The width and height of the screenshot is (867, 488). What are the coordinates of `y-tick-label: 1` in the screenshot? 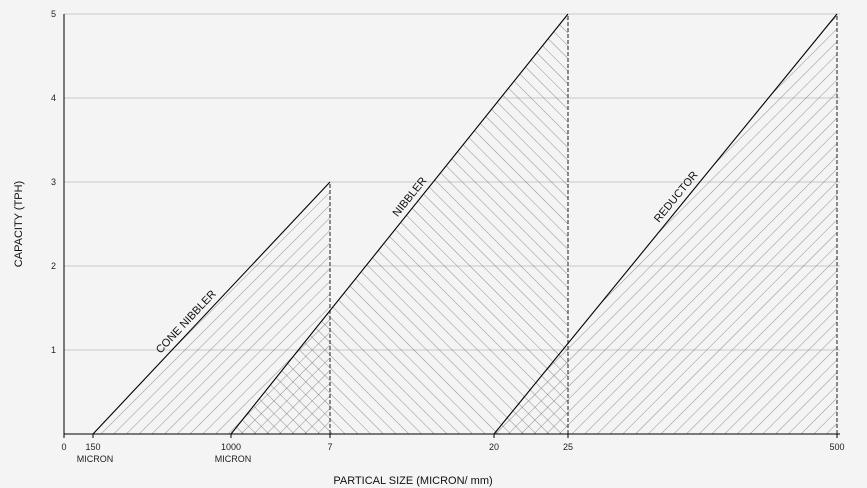 It's located at (53, 350).